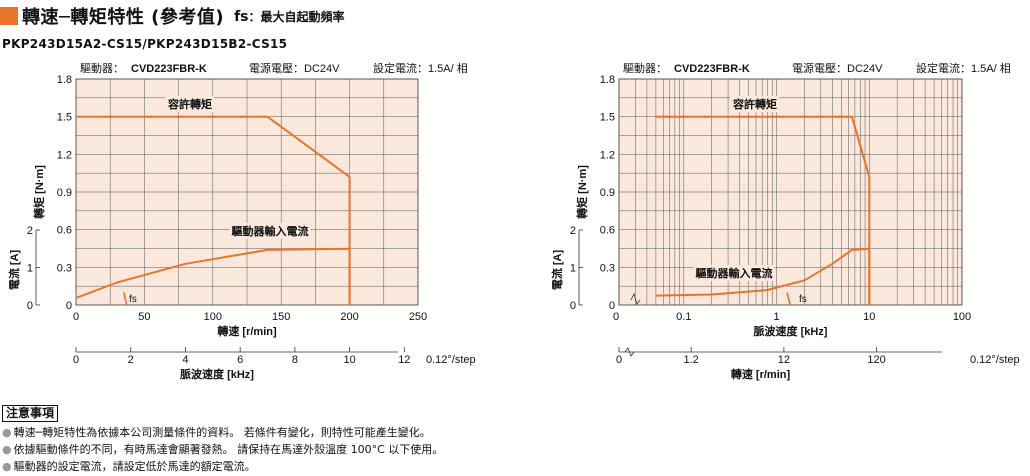 The image size is (1030, 476). I want to click on chart1-x2-axis-title: 脈波速度 [kHz], so click(217, 374).